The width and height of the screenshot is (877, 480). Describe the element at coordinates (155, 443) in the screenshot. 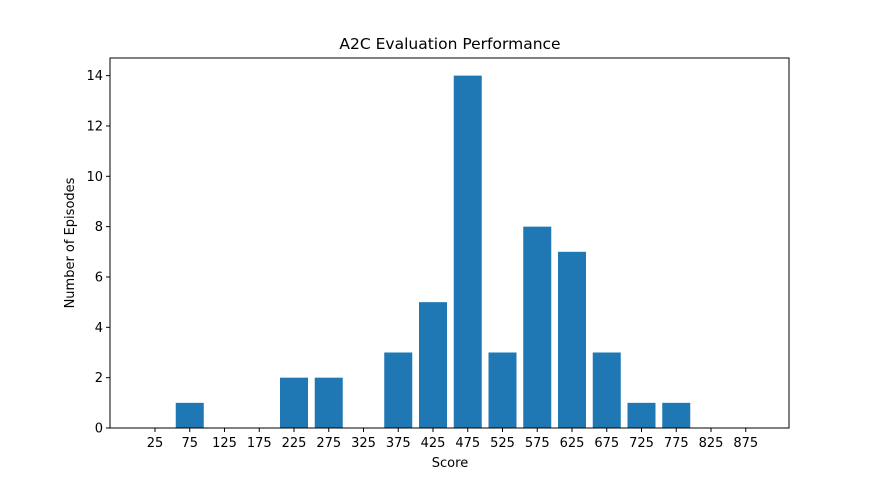

I see `x-tick-label: 25` at that location.